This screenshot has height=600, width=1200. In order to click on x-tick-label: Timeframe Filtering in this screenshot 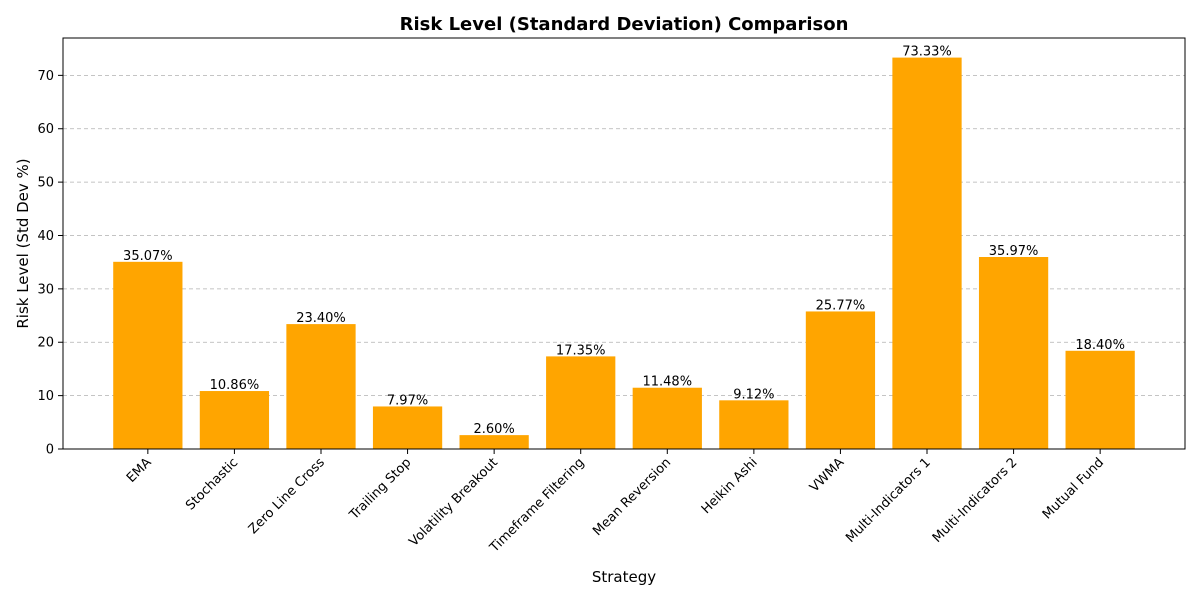, I will do `click(537, 505)`.